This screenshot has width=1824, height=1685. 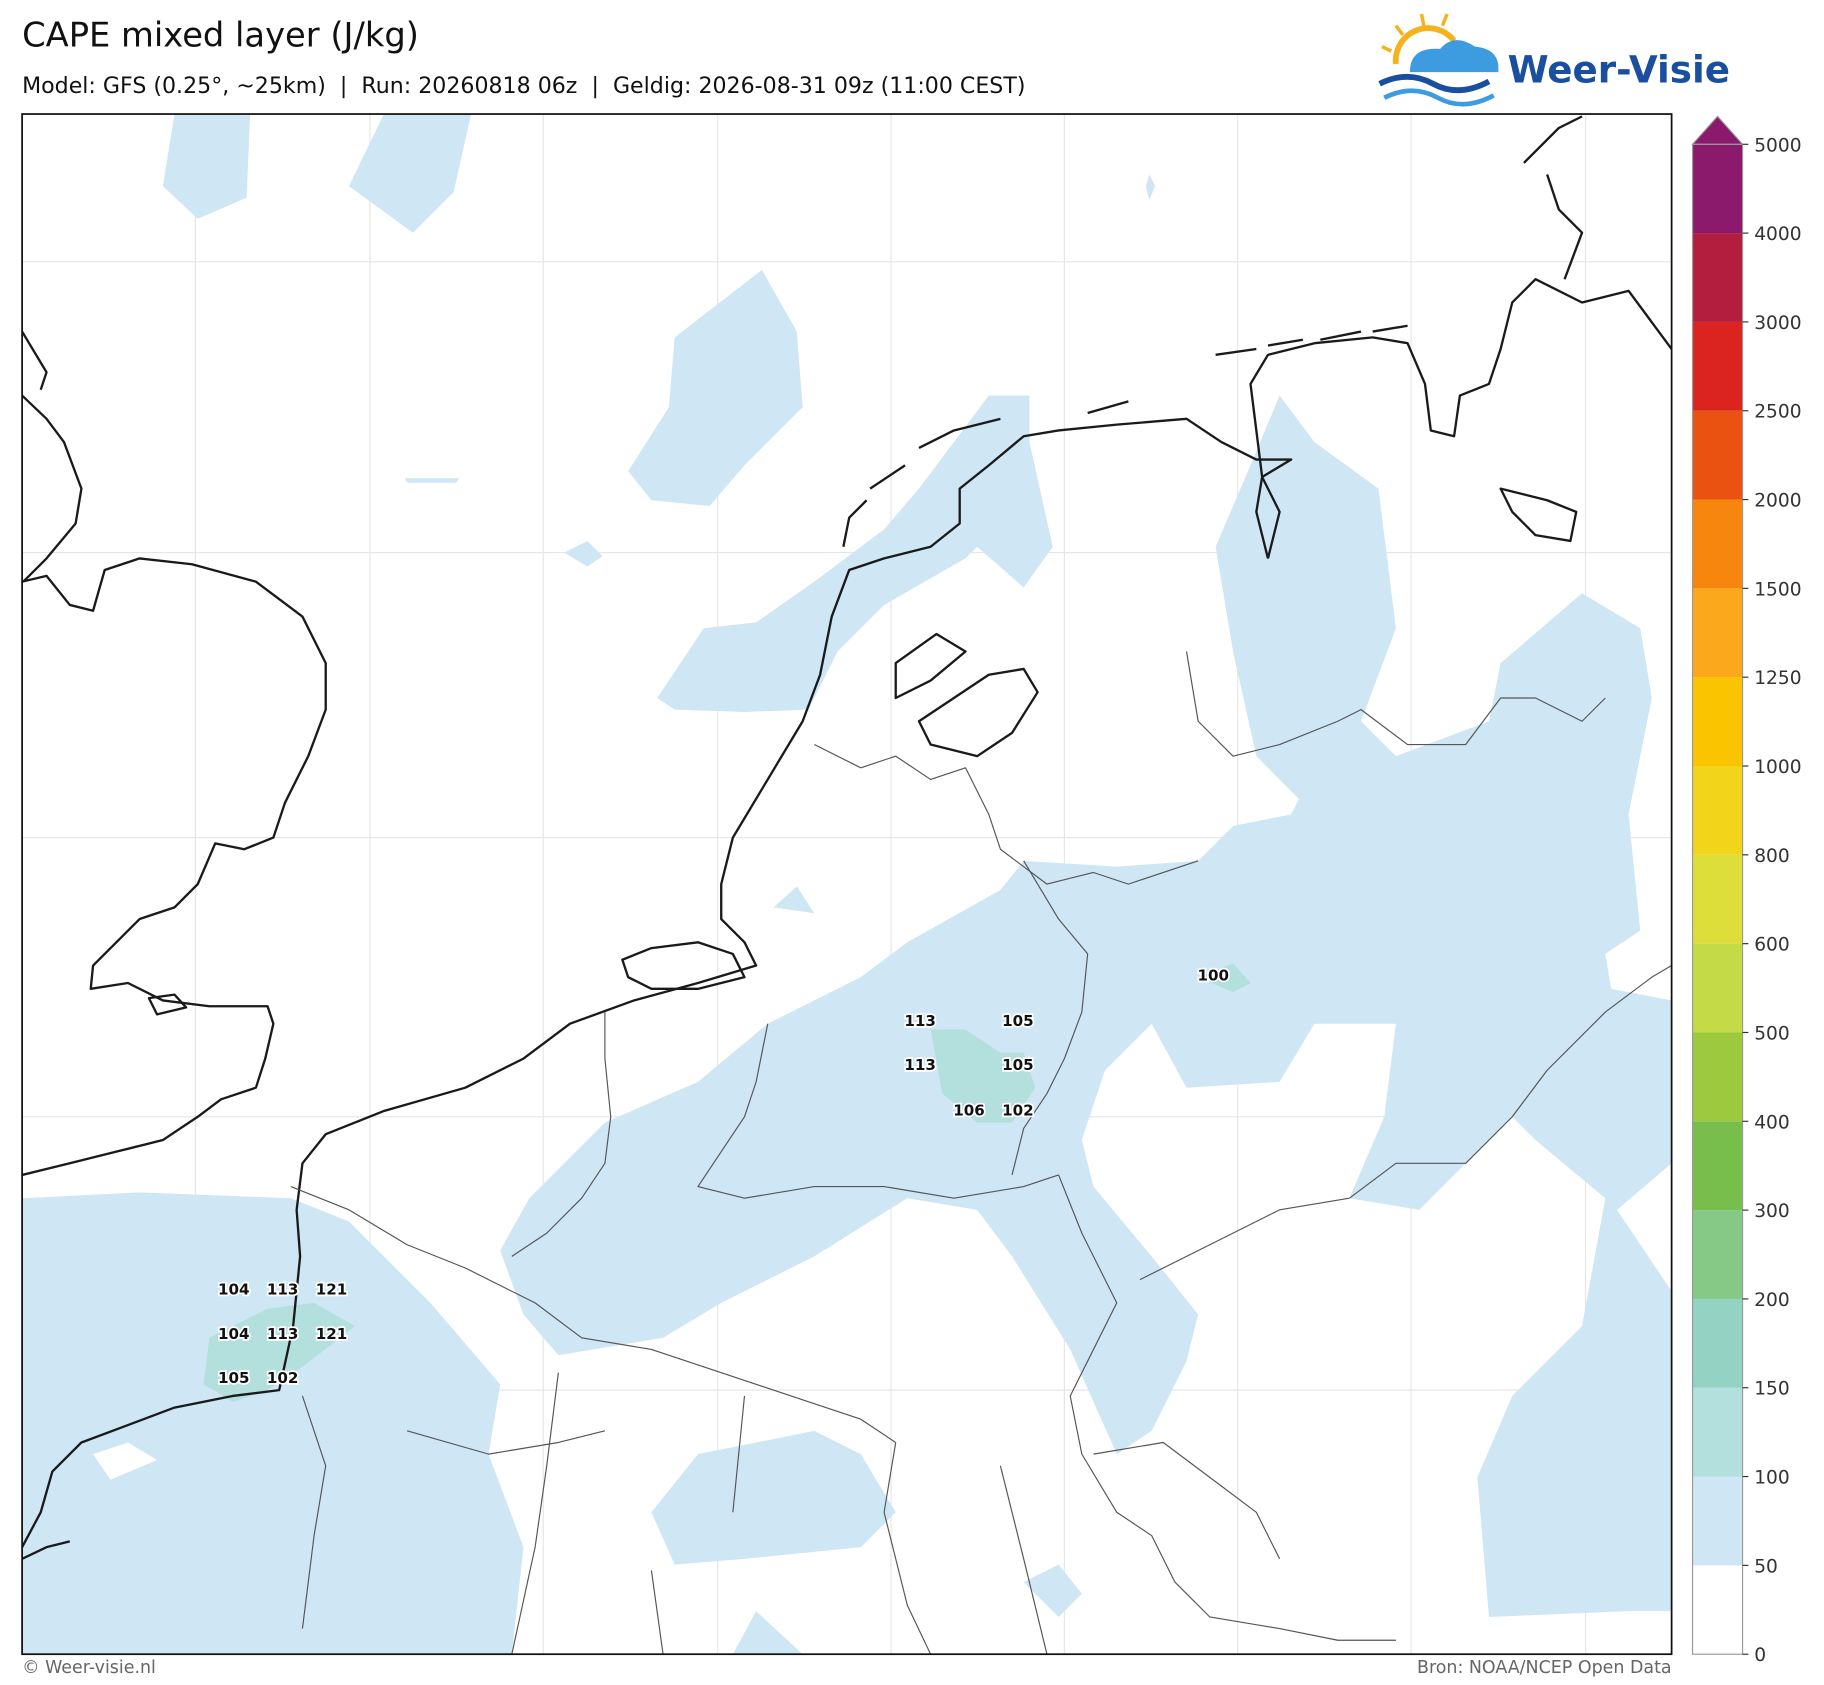 I want to click on colorbar-tick-label: 2500, so click(x=1777, y=412).